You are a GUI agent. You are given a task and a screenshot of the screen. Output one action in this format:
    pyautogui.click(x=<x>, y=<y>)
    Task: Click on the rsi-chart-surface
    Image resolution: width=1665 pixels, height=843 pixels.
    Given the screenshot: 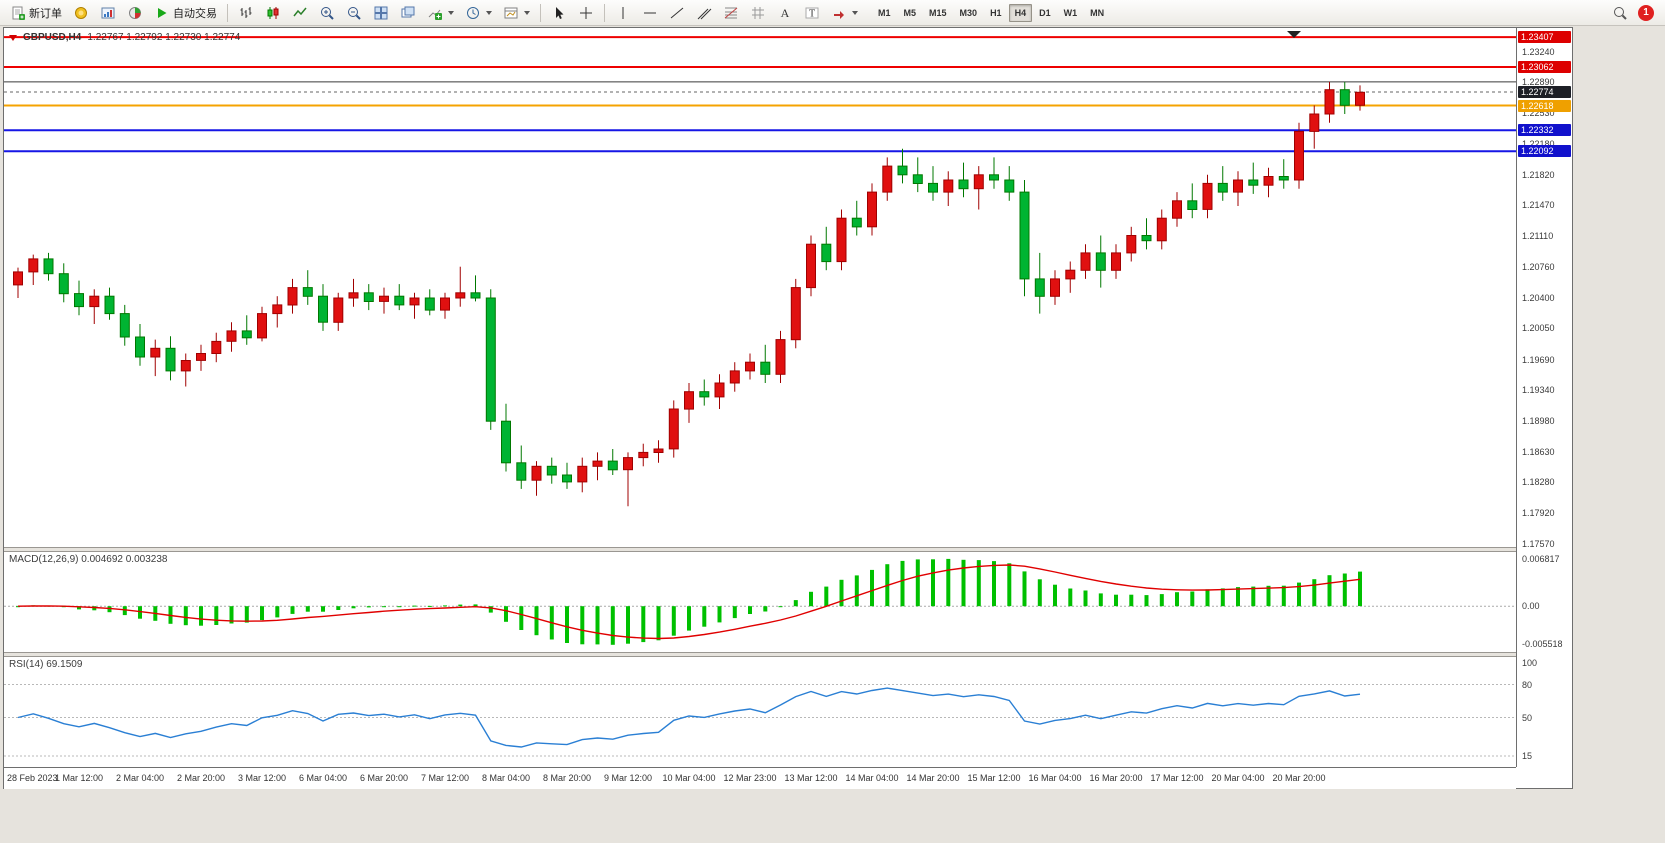 What is the action you would take?
    pyautogui.click(x=760, y=712)
    